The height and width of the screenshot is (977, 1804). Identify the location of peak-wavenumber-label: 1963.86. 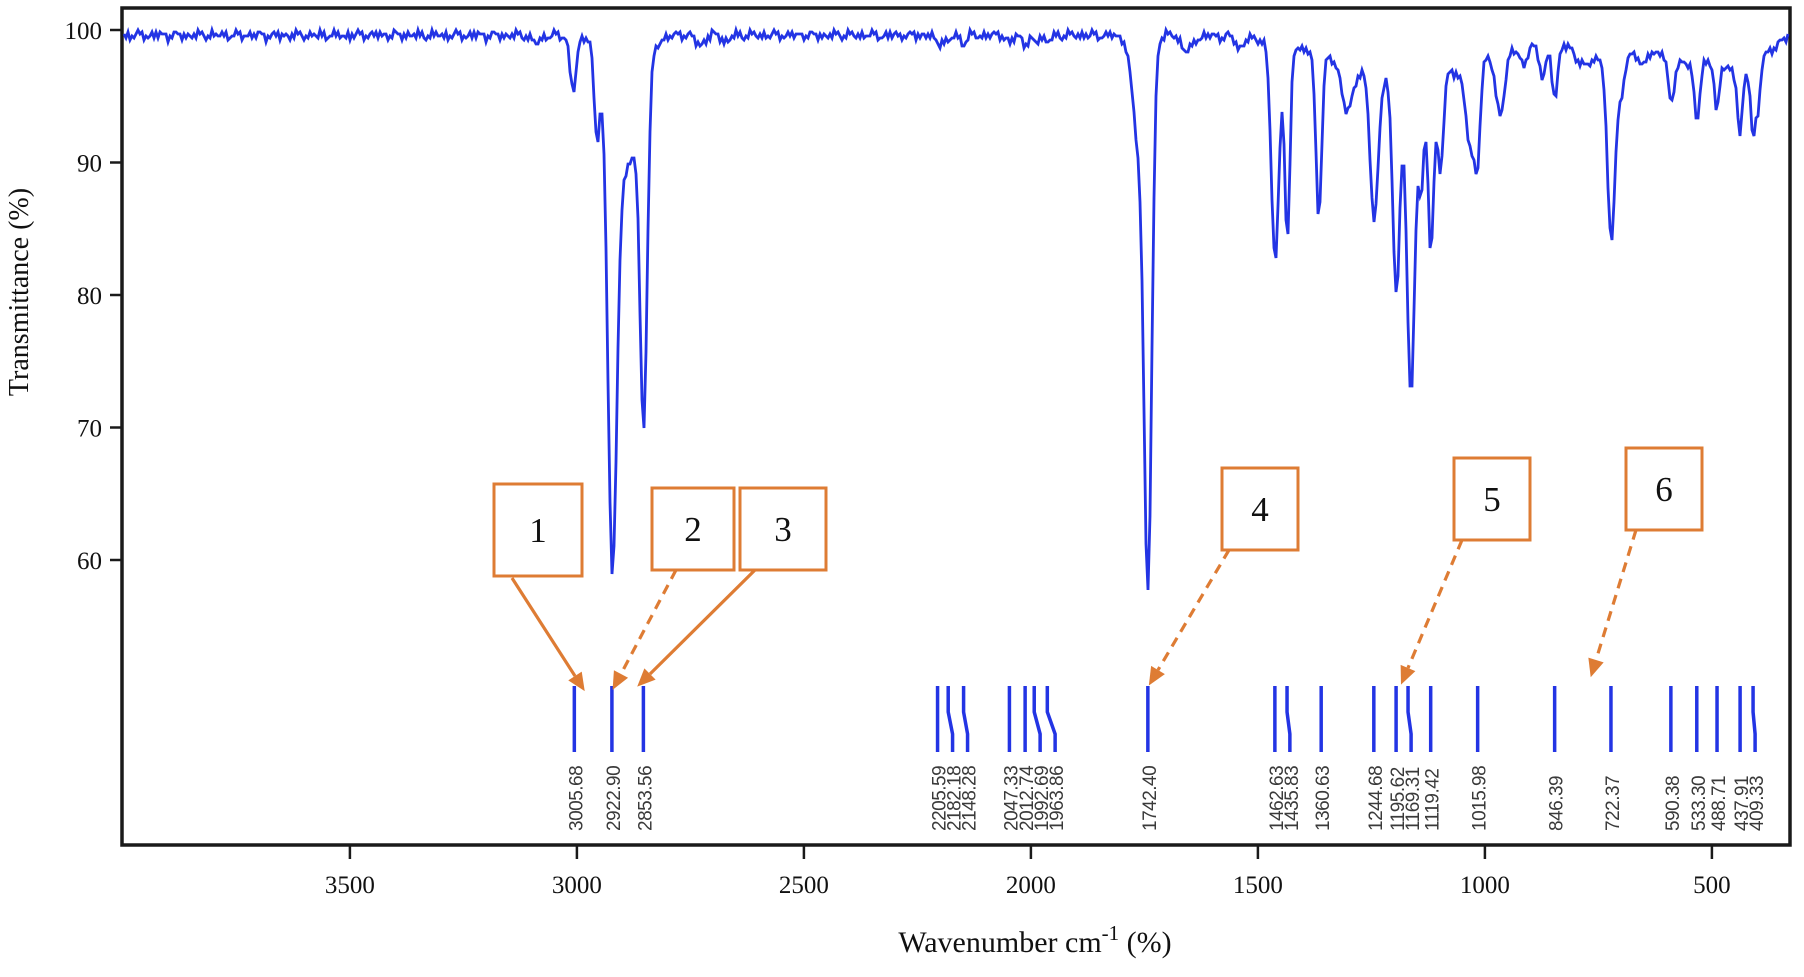
(1057, 798).